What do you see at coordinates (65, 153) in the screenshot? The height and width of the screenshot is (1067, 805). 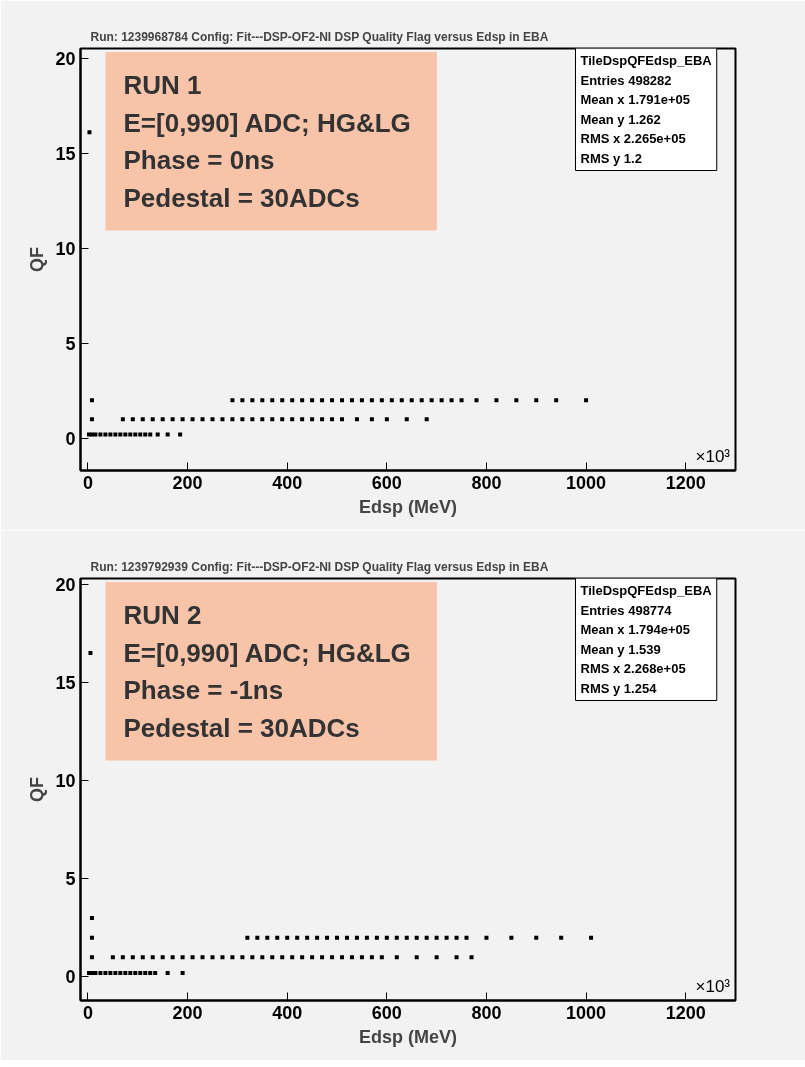 I see `y-tick-label: 15` at bounding box center [65, 153].